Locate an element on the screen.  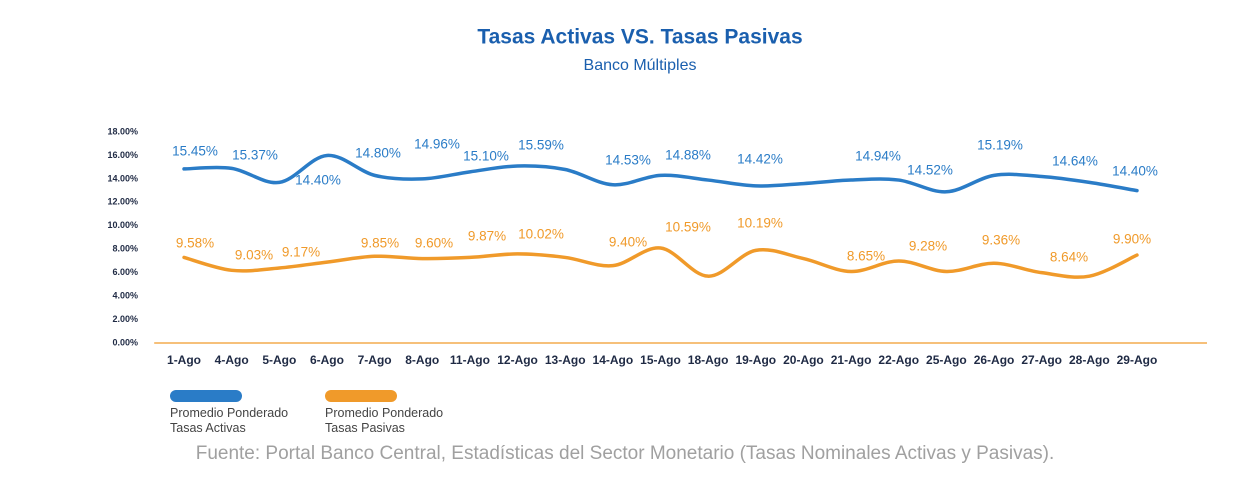
x-tick-label: 14-Ago is located at coordinates (613, 360).